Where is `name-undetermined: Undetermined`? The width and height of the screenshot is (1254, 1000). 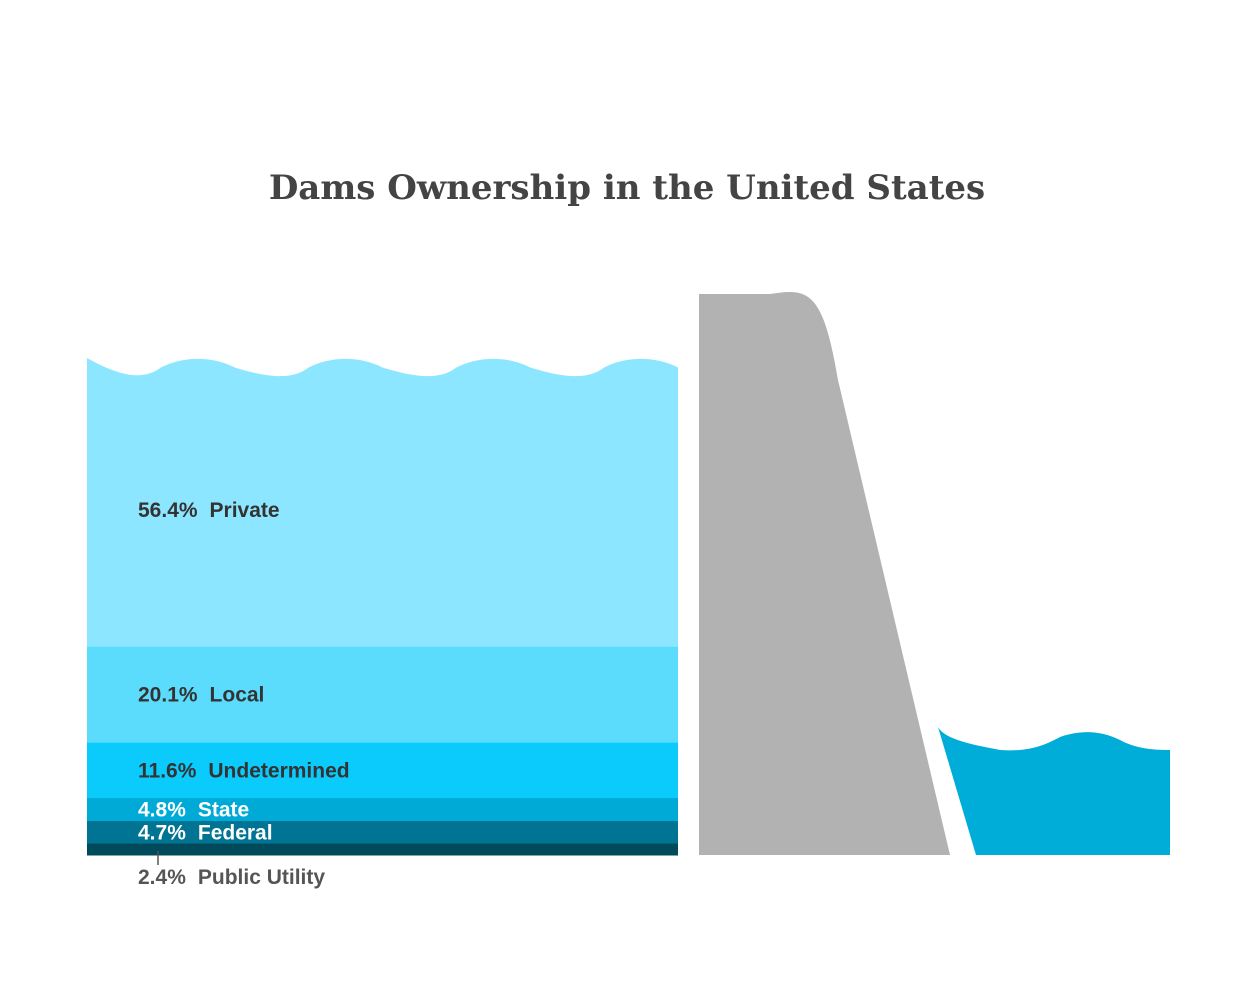
name-undetermined: Undetermined is located at coordinates (278, 770).